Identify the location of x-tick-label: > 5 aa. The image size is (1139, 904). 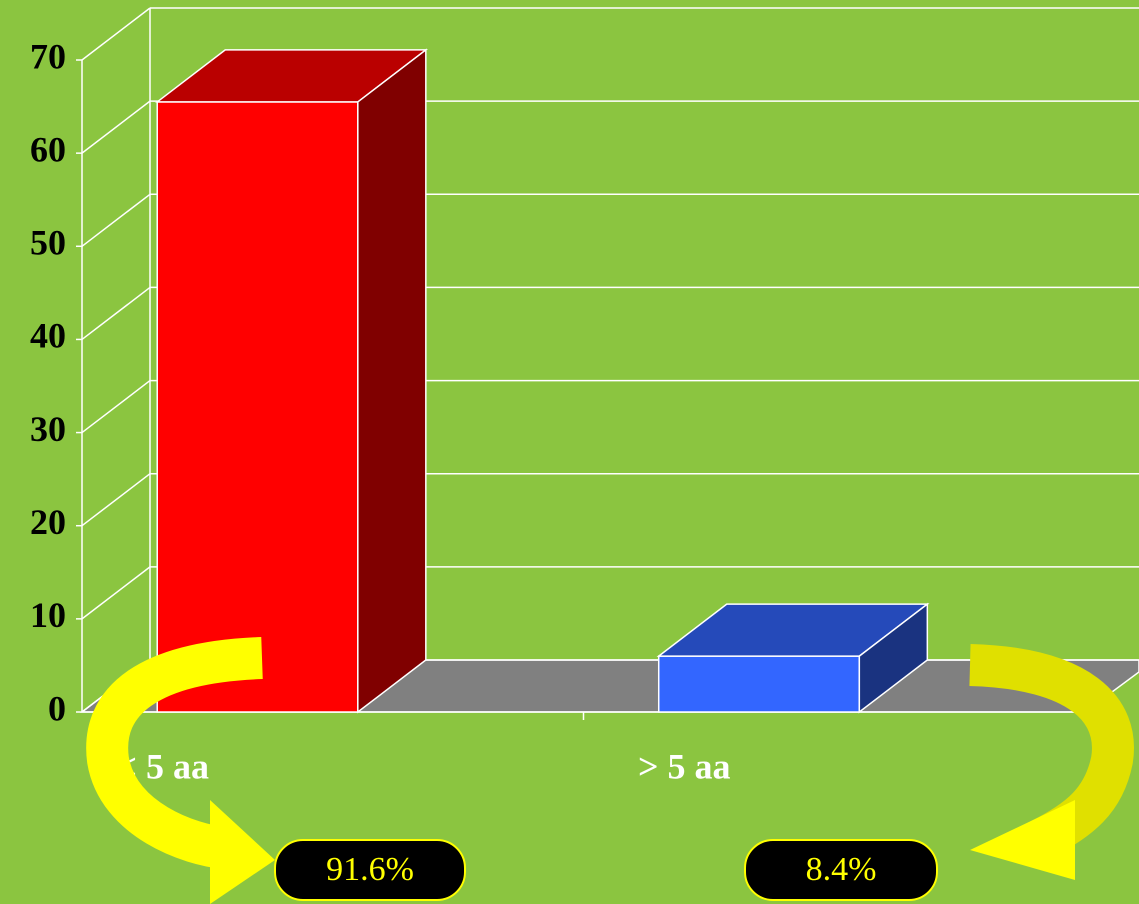
(684, 766).